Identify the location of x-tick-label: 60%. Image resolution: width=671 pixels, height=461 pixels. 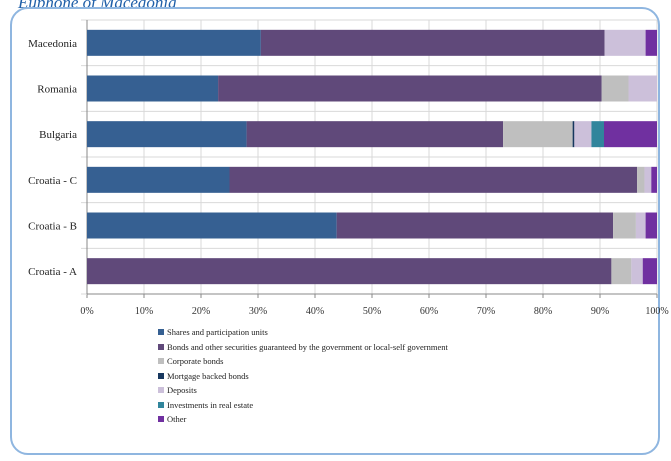
(429, 311).